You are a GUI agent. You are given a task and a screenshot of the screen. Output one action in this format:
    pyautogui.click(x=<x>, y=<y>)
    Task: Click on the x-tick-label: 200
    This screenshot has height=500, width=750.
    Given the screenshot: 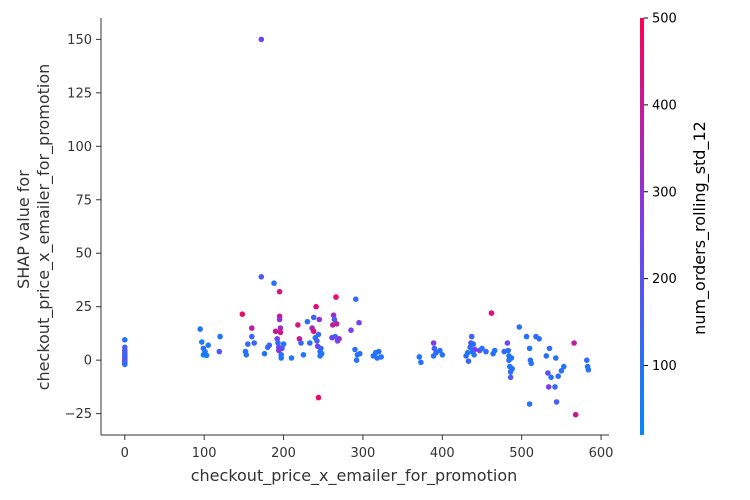 What is the action you would take?
    pyautogui.click(x=283, y=453)
    